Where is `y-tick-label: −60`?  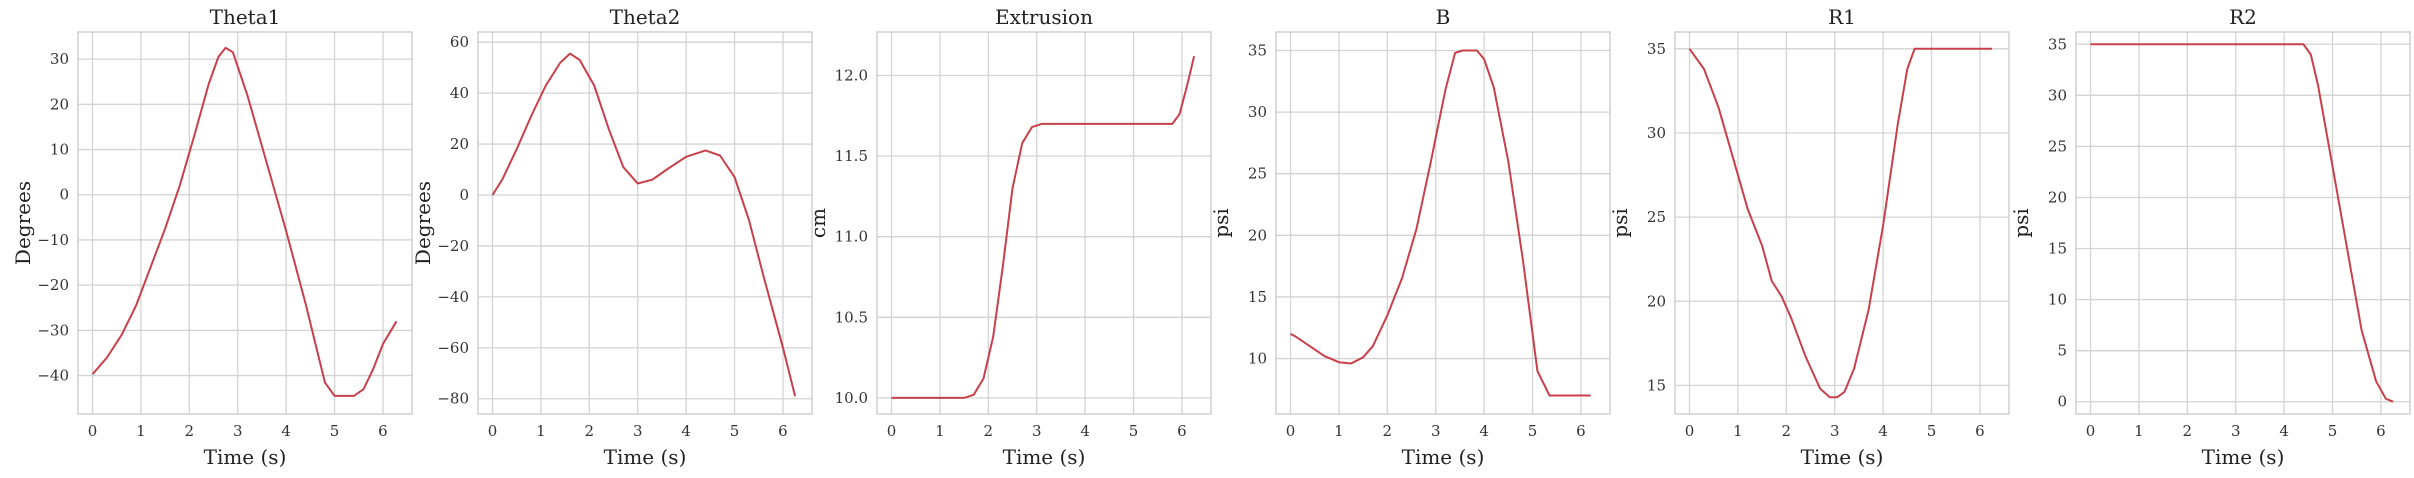 y-tick-label: −60 is located at coordinates (453, 348).